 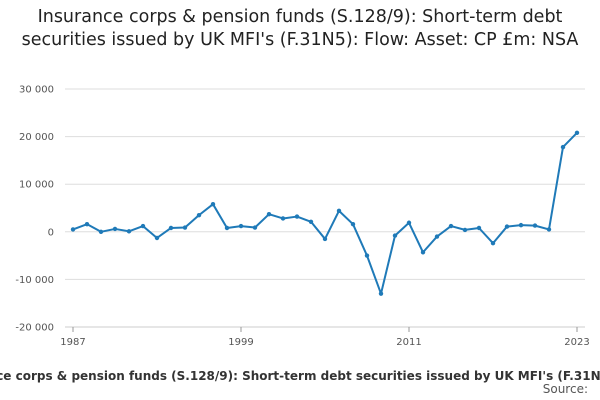 What do you see at coordinates (36, 185) in the screenshot?
I see `y-tick-label: 10 000` at bounding box center [36, 185].